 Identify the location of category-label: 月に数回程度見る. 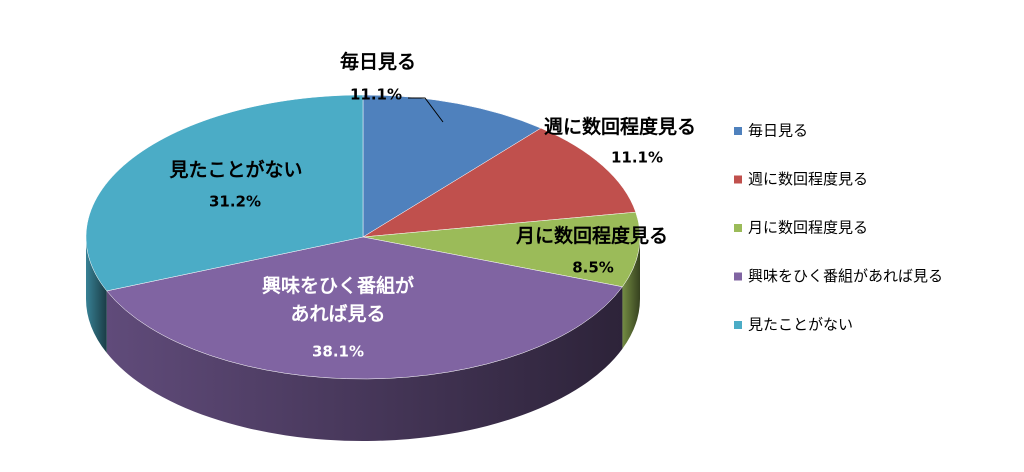
(591, 236).